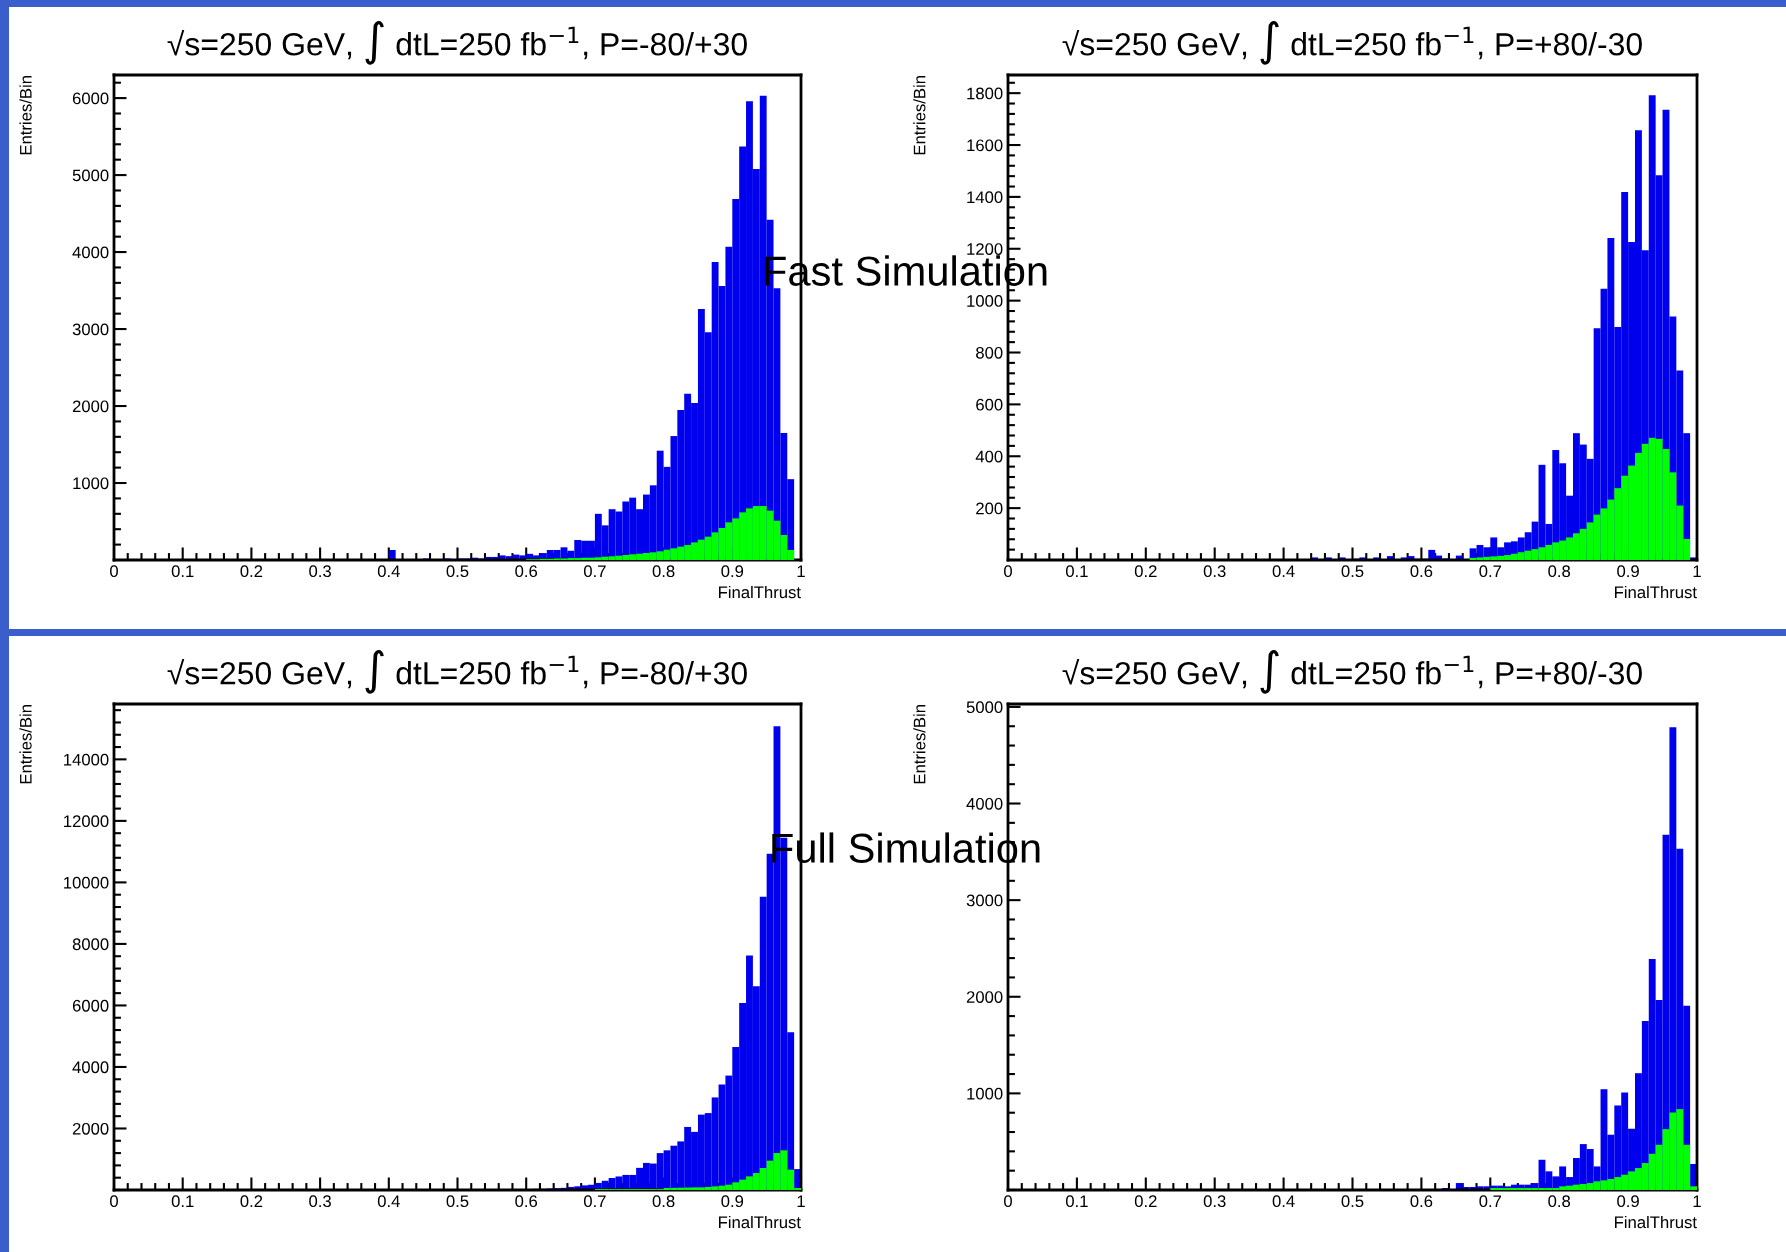 Image resolution: width=1786 pixels, height=1252 pixels. I want to click on y-tick-label: 200, so click(989, 508).